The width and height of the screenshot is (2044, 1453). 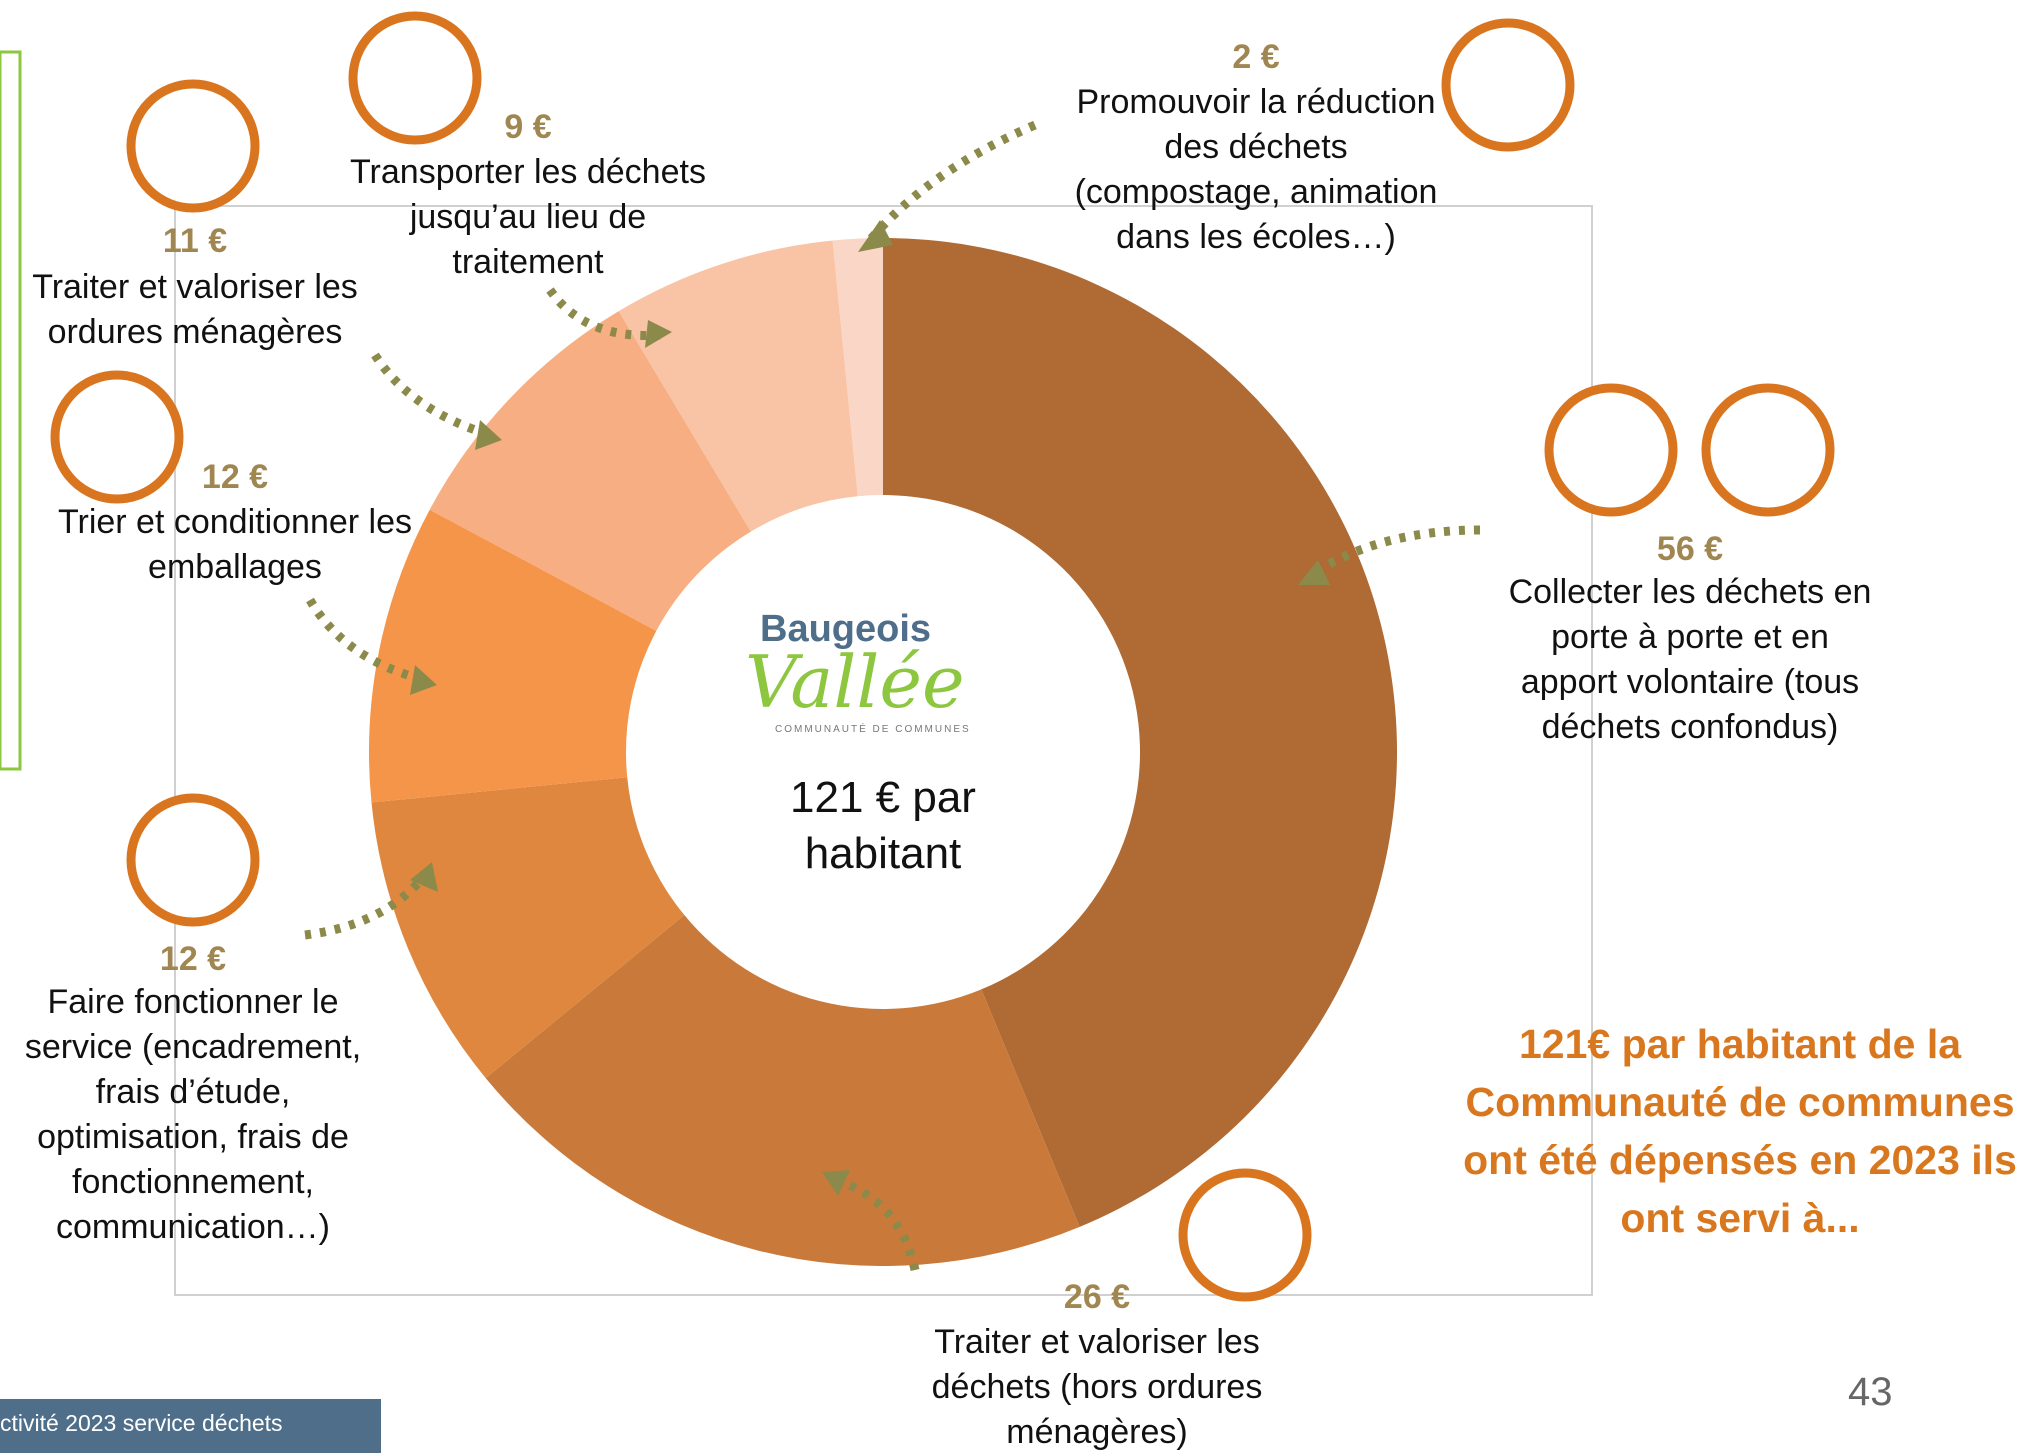 What do you see at coordinates (234, 544) in the screenshot?
I see `category-label: Trier et conditionner les emballages` at bounding box center [234, 544].